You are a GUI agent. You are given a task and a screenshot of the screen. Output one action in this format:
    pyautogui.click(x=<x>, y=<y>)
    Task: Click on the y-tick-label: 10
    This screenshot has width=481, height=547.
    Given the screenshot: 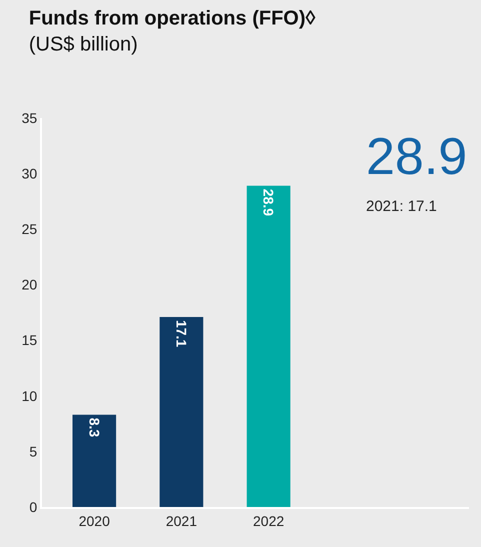 What is the action you would take?
    pyautogui.click(x=30, y=396)
    